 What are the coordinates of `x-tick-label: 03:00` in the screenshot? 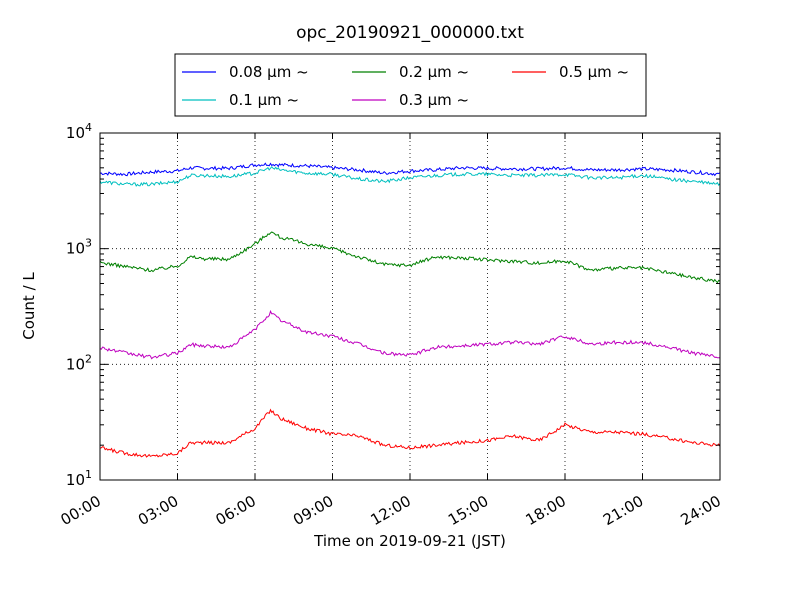 It's located at (158, 510).